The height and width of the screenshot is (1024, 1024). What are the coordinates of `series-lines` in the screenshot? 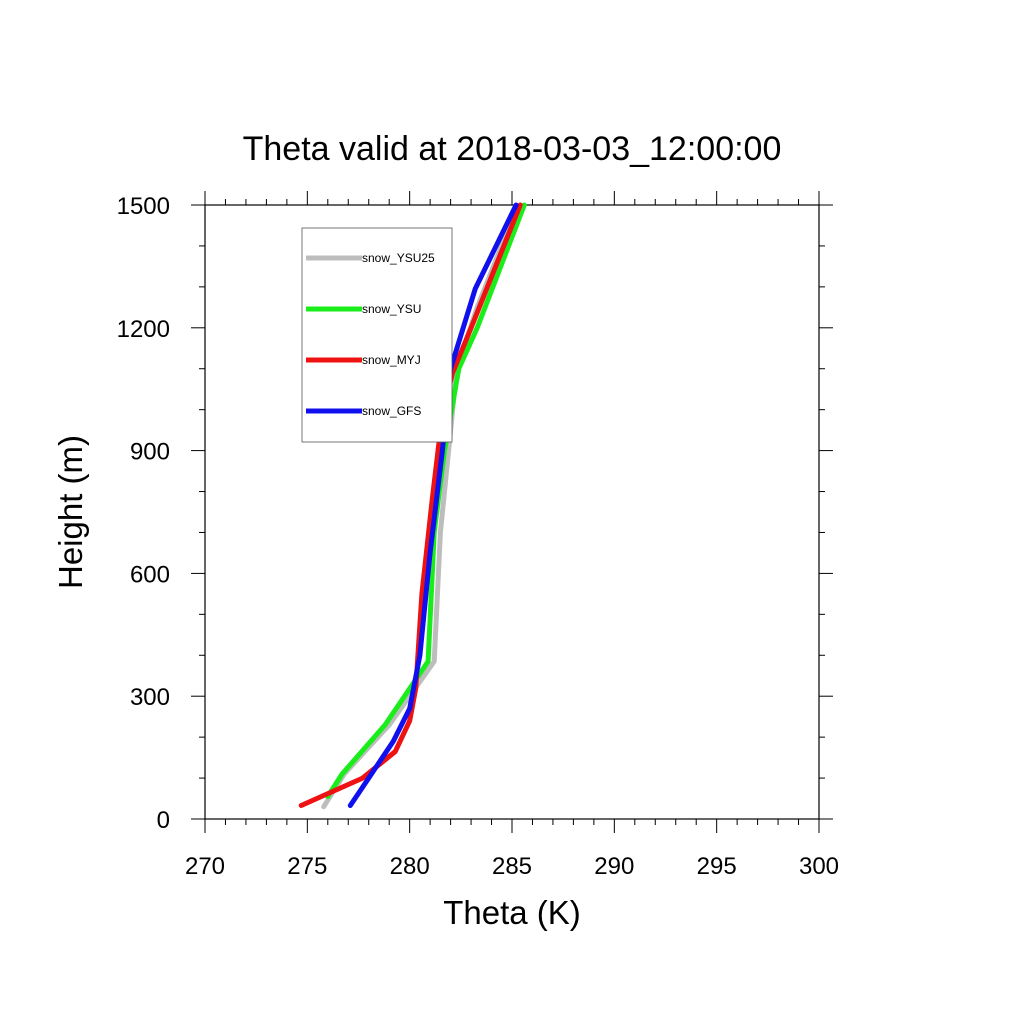 It's located at (412, 506).